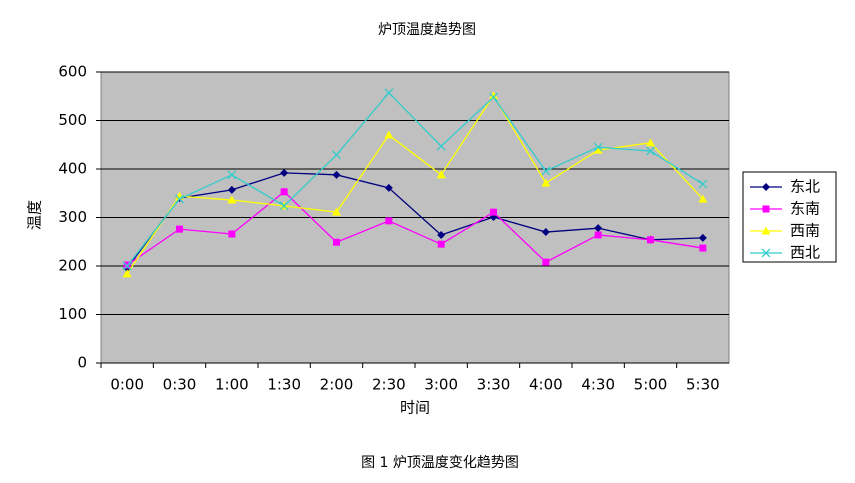 Image resolution: width=855 pixels, height=483 pixels. Describe the element at coordinates (72, 217) in the screenshot. I see `y-tick-label: 300` at that location.